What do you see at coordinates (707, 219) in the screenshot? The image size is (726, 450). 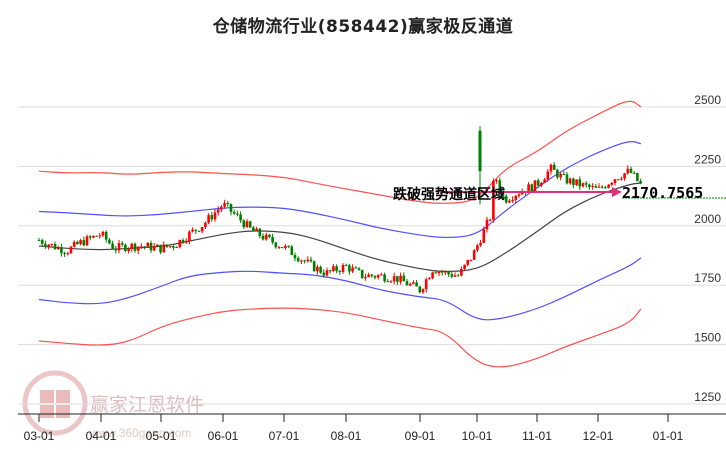 I see `y-tick-label: 2000` at bounding box center [707, 219].